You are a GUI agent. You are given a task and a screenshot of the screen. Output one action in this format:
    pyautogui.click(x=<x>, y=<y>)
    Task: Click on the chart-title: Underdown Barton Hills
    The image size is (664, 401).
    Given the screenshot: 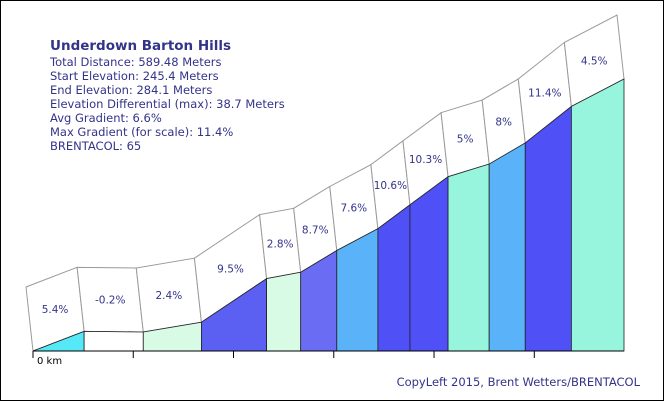 What is the action you would take?
    pyautogui.click(x=141, y=46)
    